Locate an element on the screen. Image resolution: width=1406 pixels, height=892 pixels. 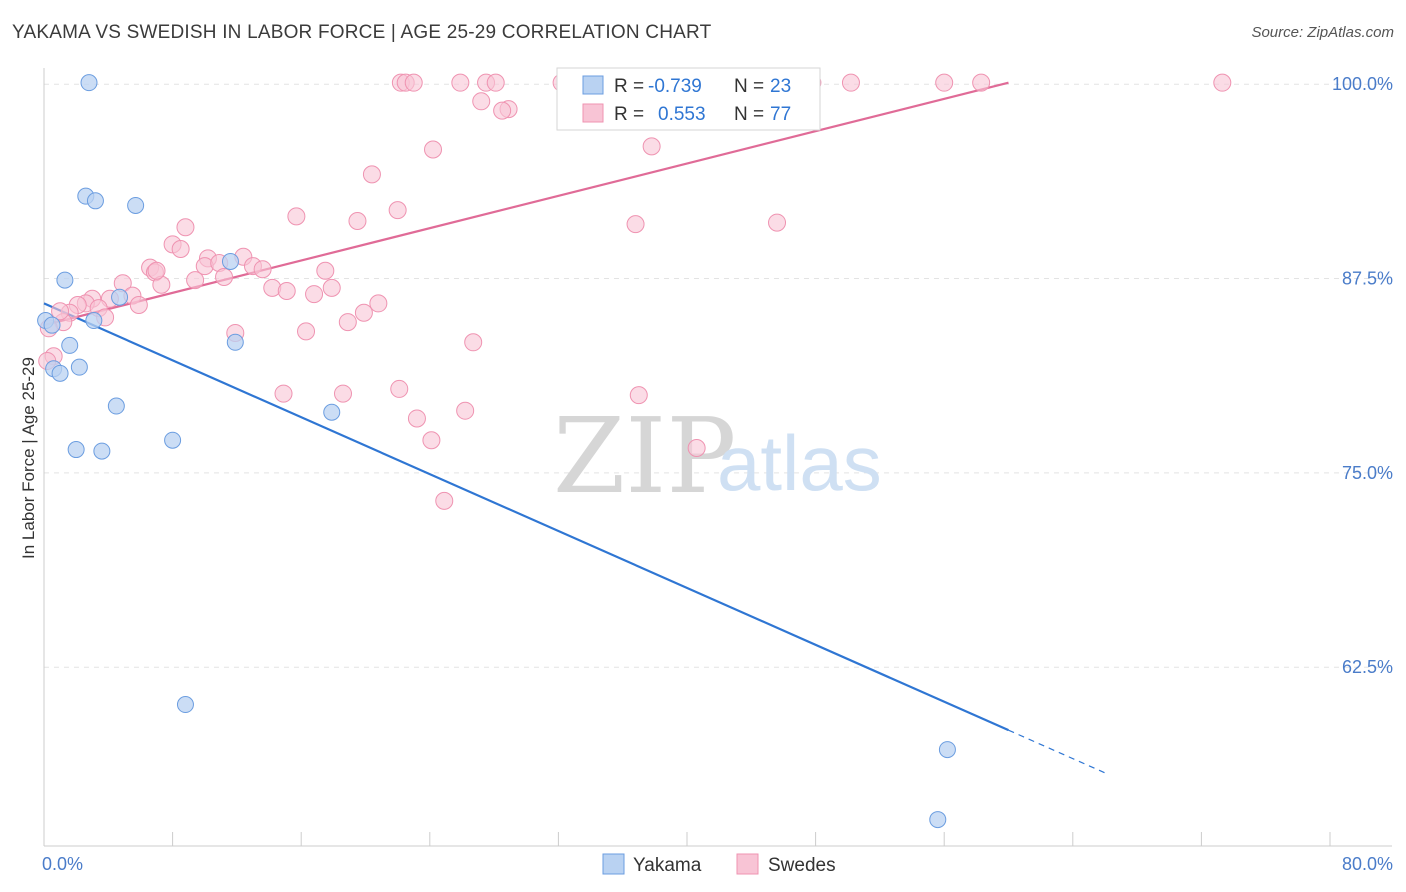
y-axis-title: In Labor Force | Age 25-29 is located at coordinates (28, 458).